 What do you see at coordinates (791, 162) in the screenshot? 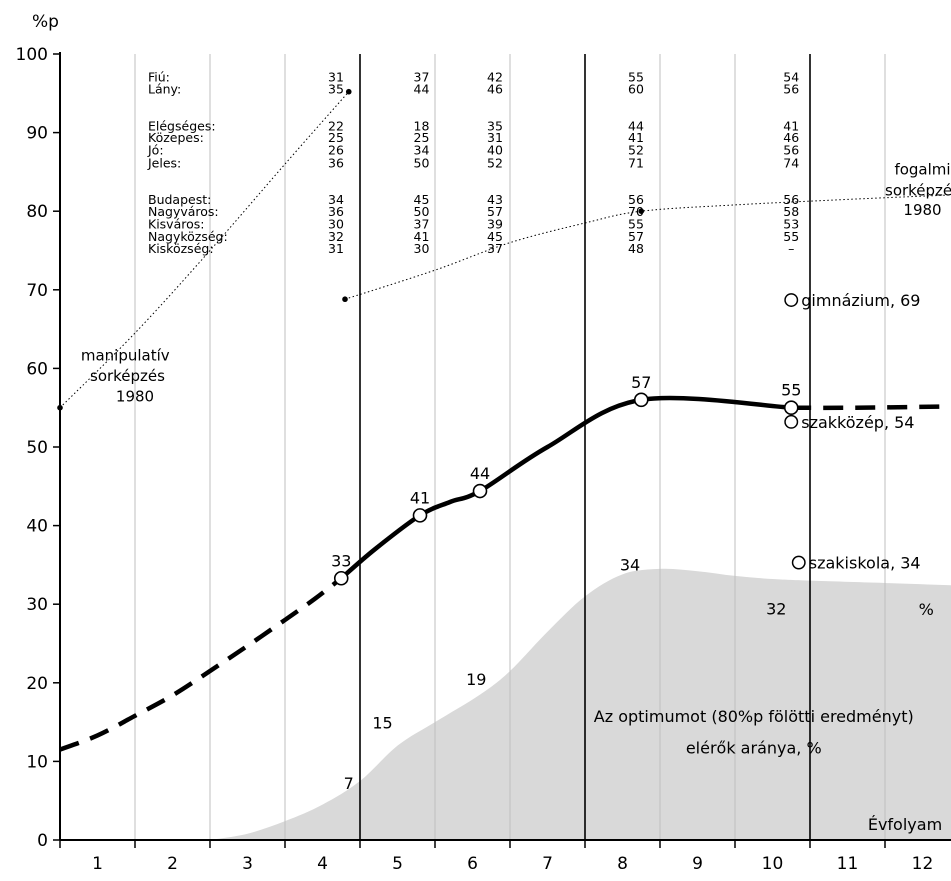
I see `table-cell: 74` at bounding box center [791, 162].